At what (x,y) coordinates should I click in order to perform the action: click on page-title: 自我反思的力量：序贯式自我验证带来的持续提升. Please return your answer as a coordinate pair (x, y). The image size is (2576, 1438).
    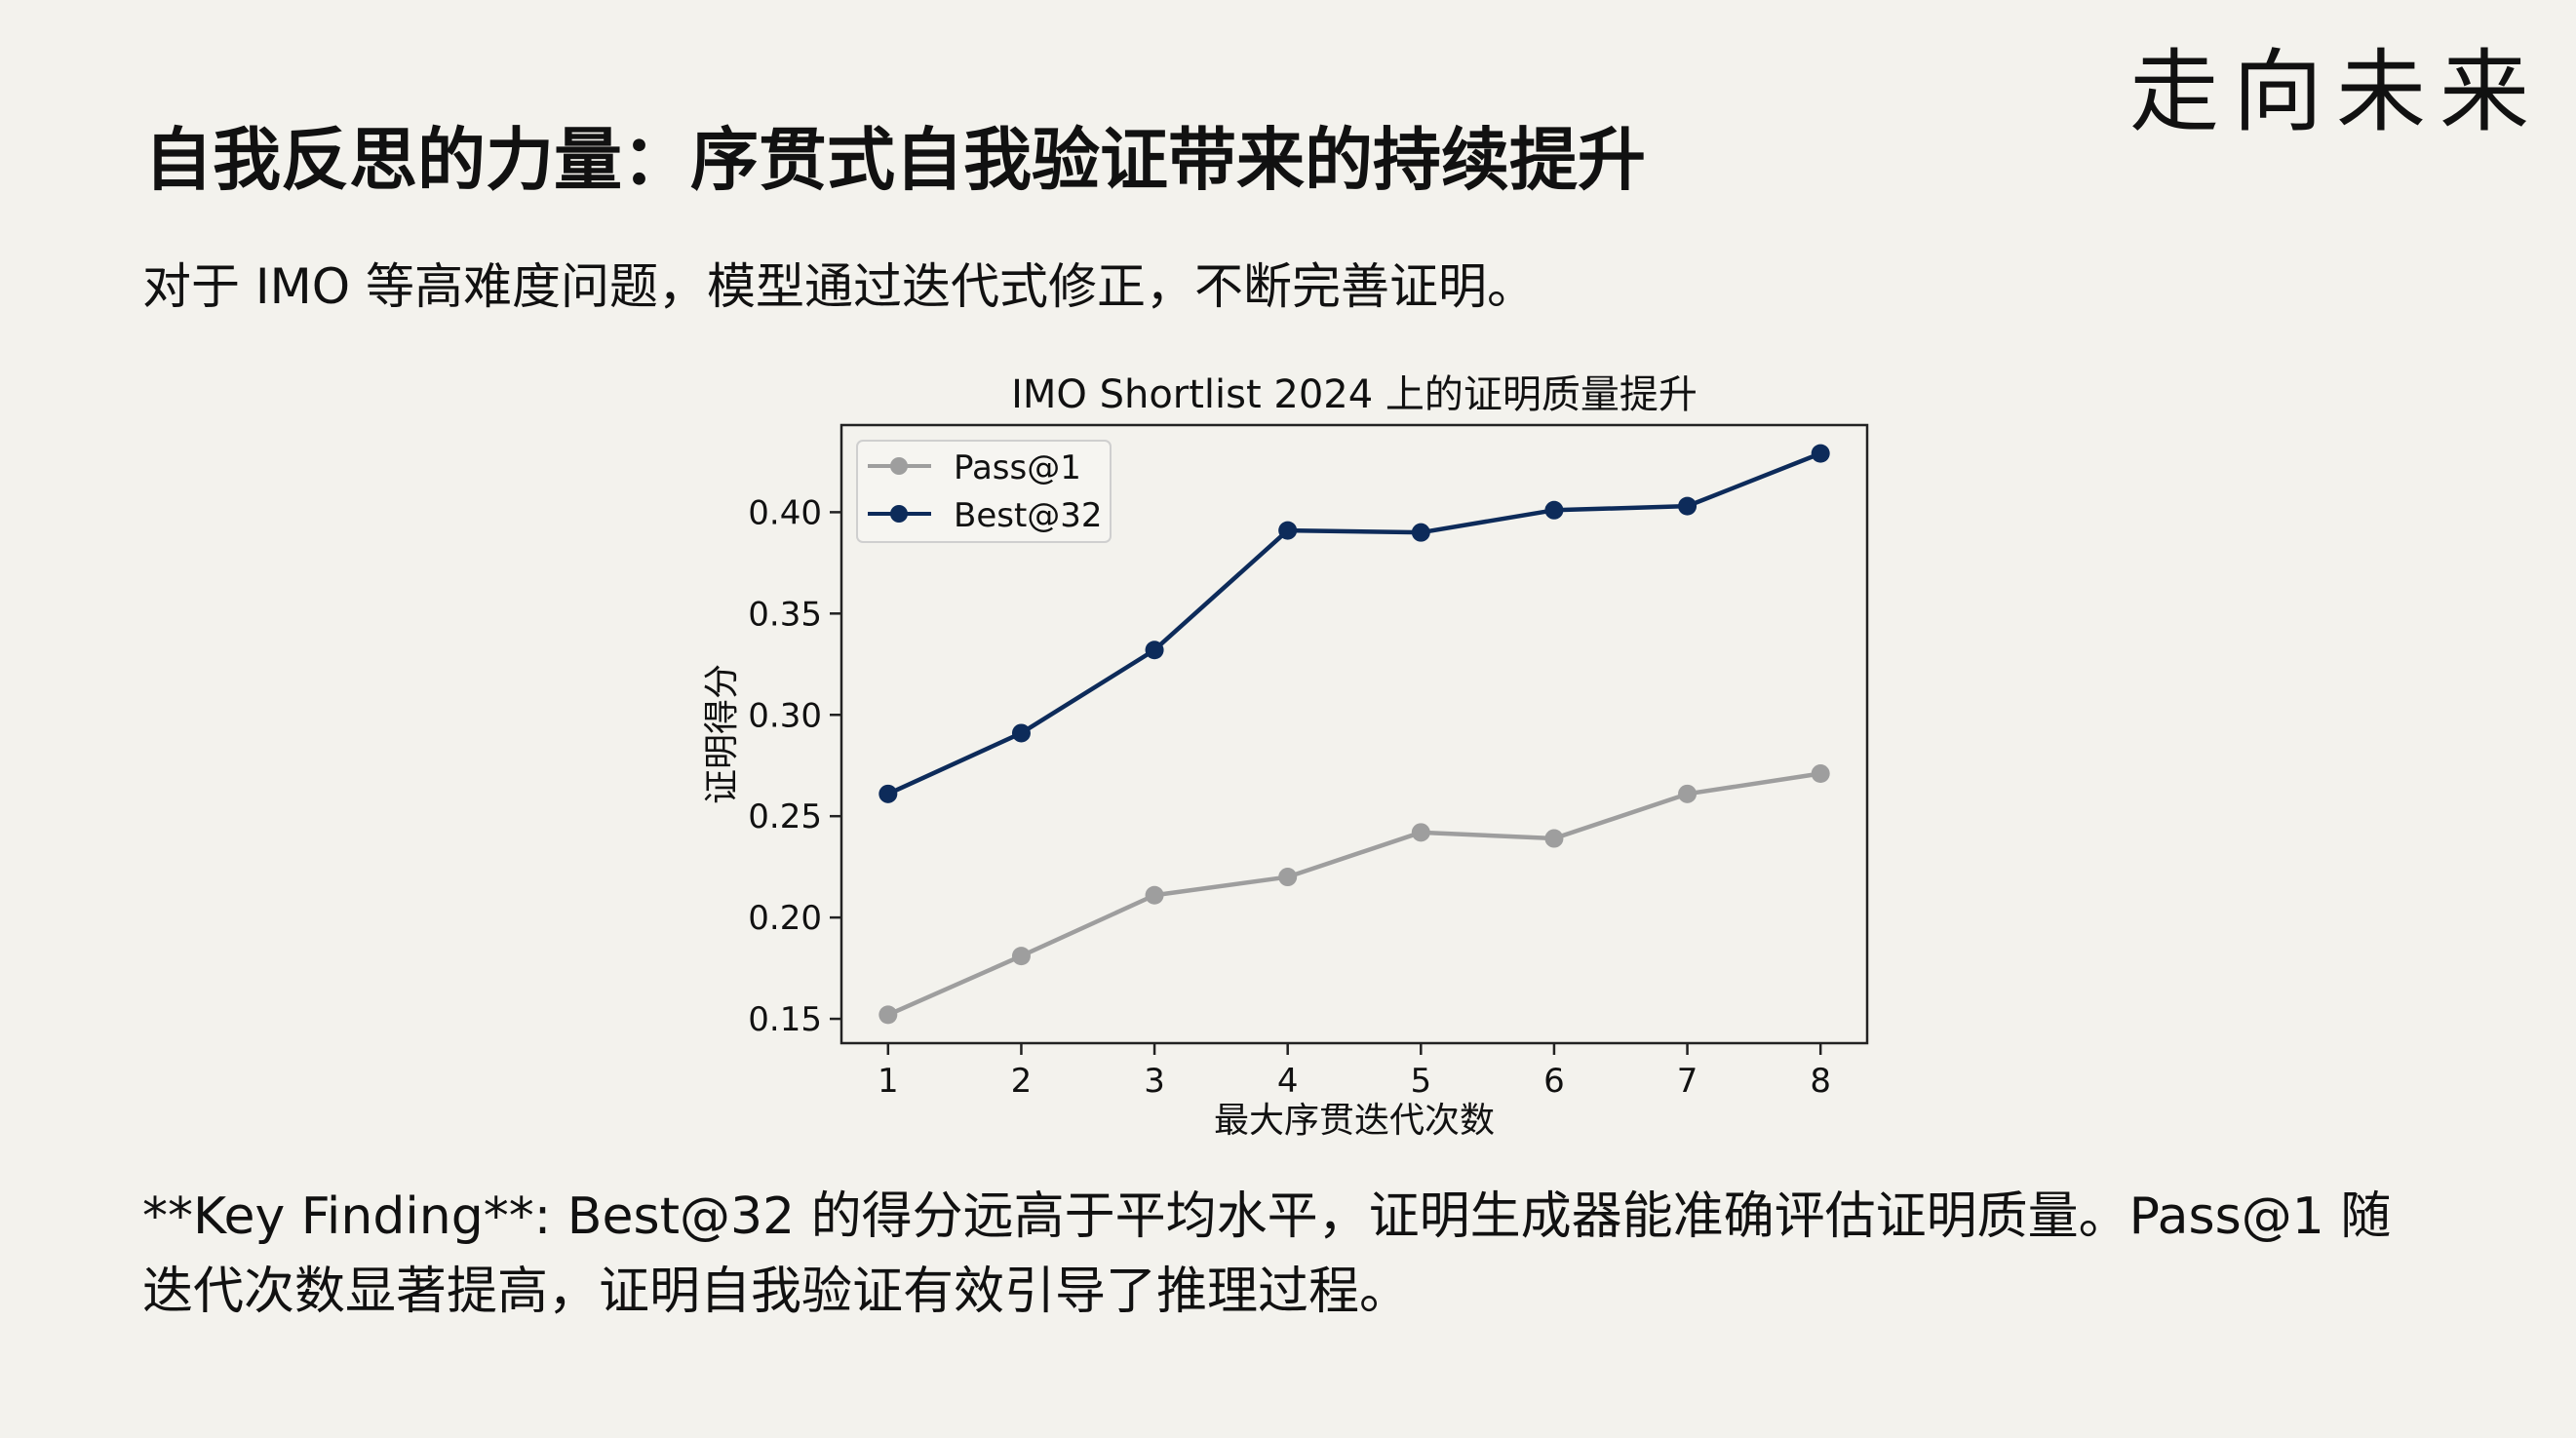
    Looking at the image, I should click on (895, 160).